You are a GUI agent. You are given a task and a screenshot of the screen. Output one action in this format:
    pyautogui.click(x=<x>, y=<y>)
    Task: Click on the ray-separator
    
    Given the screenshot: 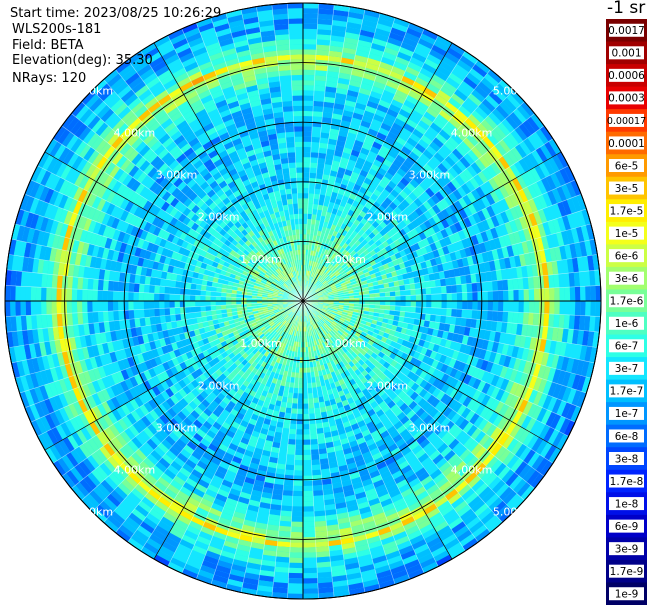 What is the action you would take?
    pyautogui.click(x=428, y=220)
    